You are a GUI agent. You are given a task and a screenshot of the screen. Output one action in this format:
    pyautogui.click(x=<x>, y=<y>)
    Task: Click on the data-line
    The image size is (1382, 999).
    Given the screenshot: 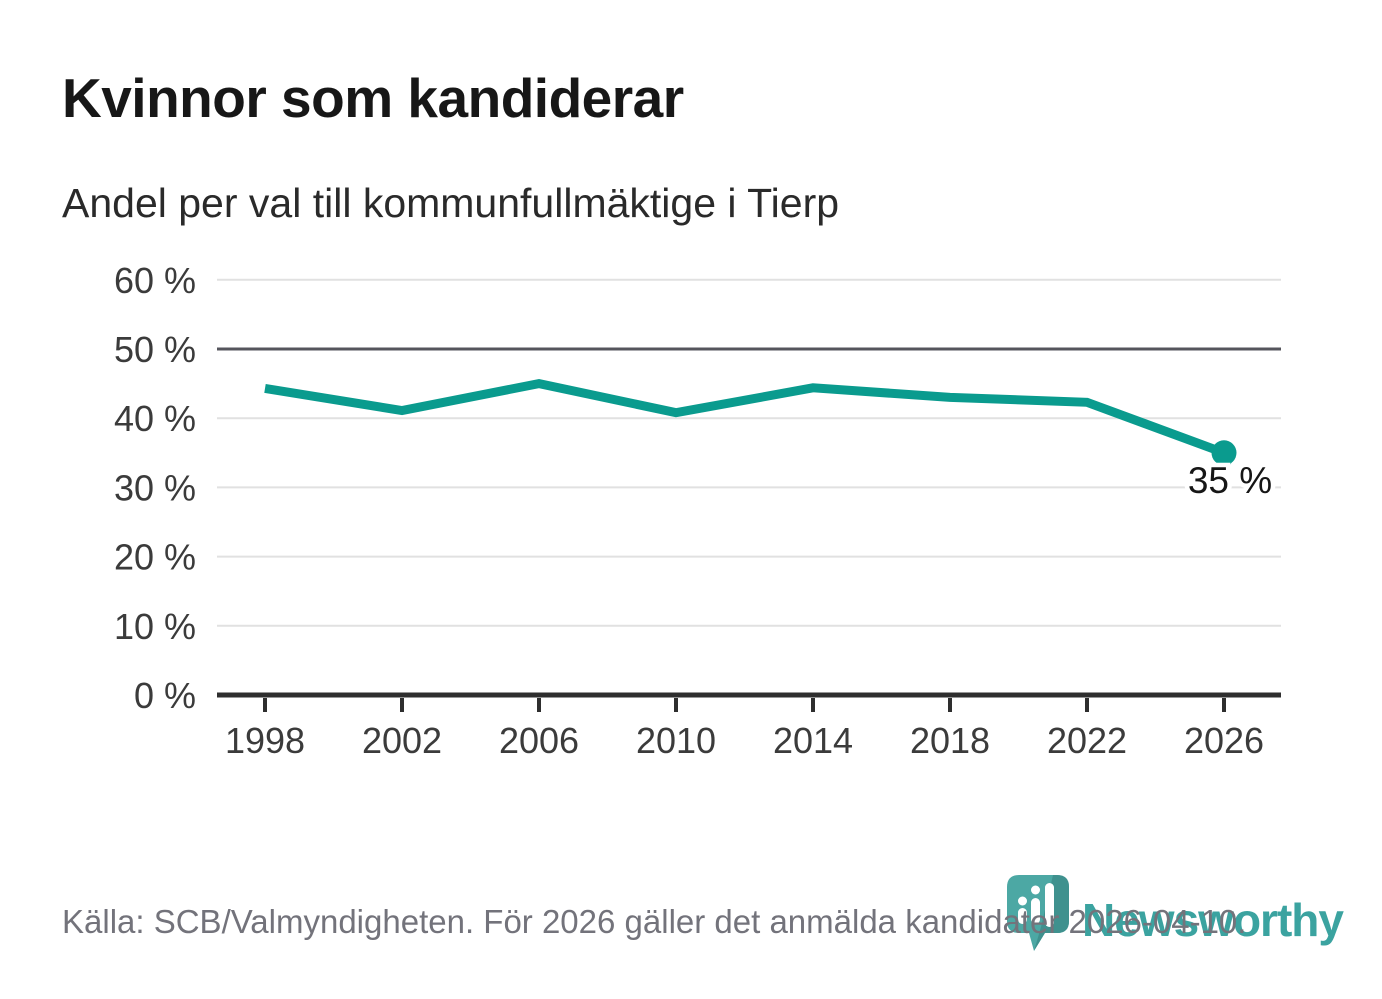 What is the action you would take?
    pyautogui.click(x=745, y=418)
    